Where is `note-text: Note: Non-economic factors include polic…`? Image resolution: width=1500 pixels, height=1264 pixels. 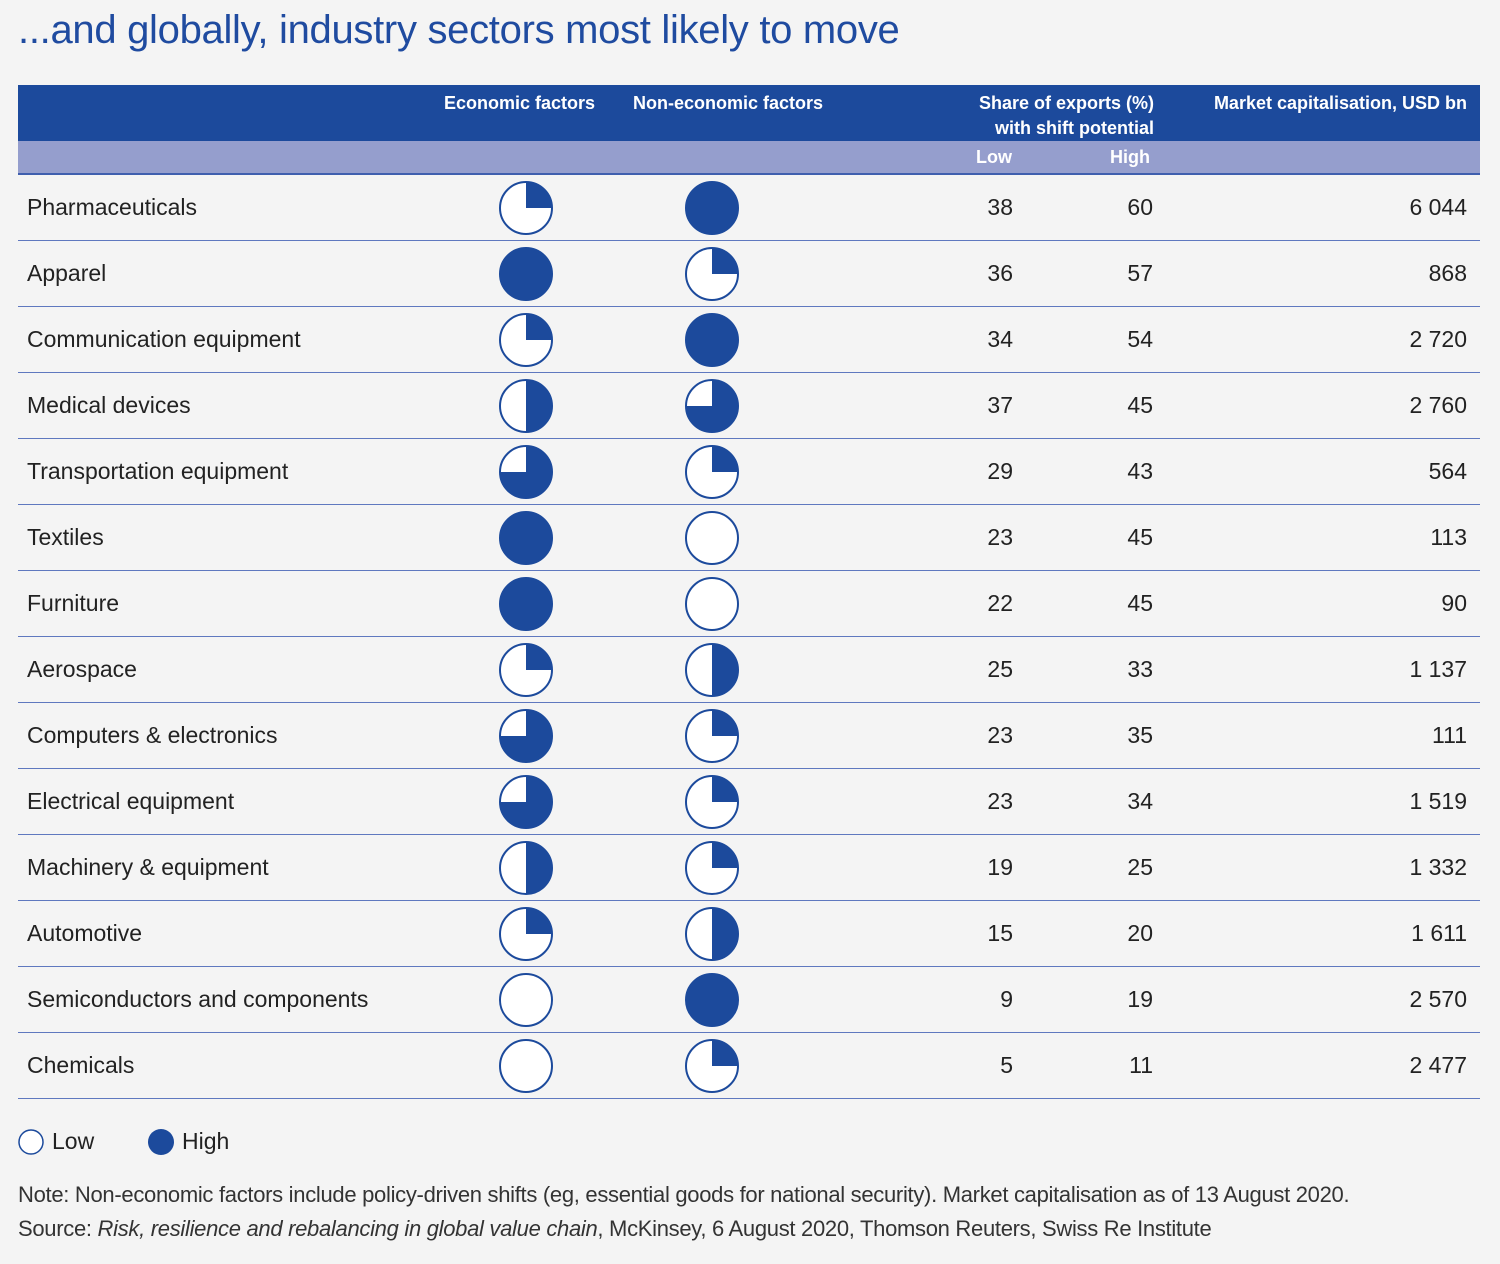 note-text: Note: Non-economic factors include polic… is located at coordinates (684, 1194).